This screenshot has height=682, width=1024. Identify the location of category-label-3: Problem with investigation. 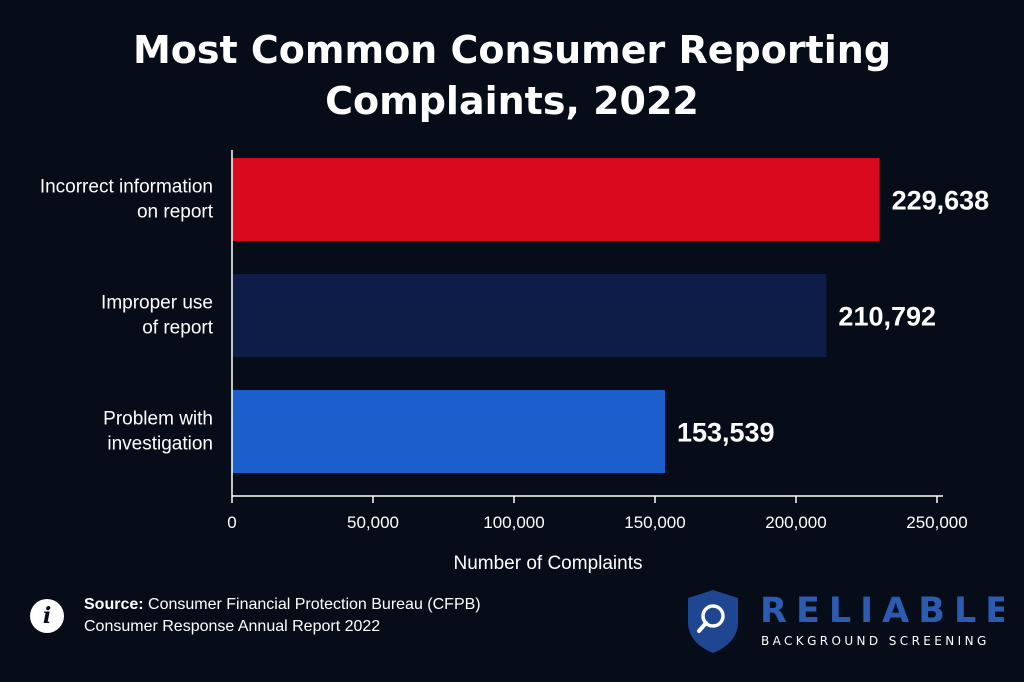
(158, 432).